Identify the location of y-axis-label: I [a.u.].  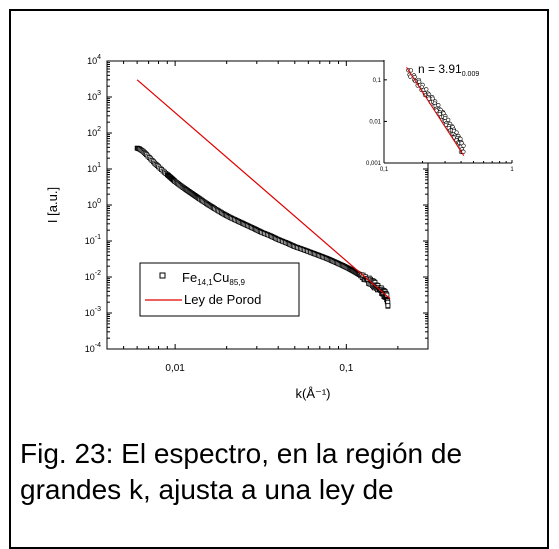
(52, 205).